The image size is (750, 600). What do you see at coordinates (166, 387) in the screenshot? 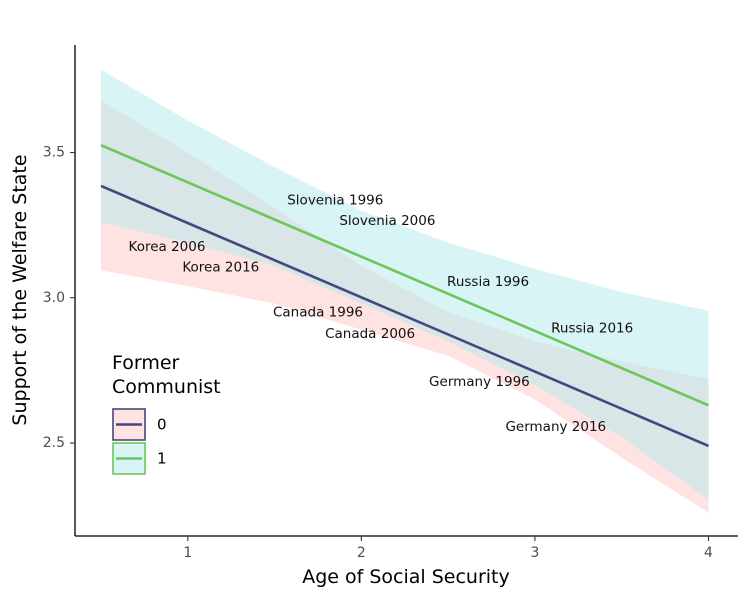
I see `legend-title-line-2: Communist` at bounding box center [166, 387].